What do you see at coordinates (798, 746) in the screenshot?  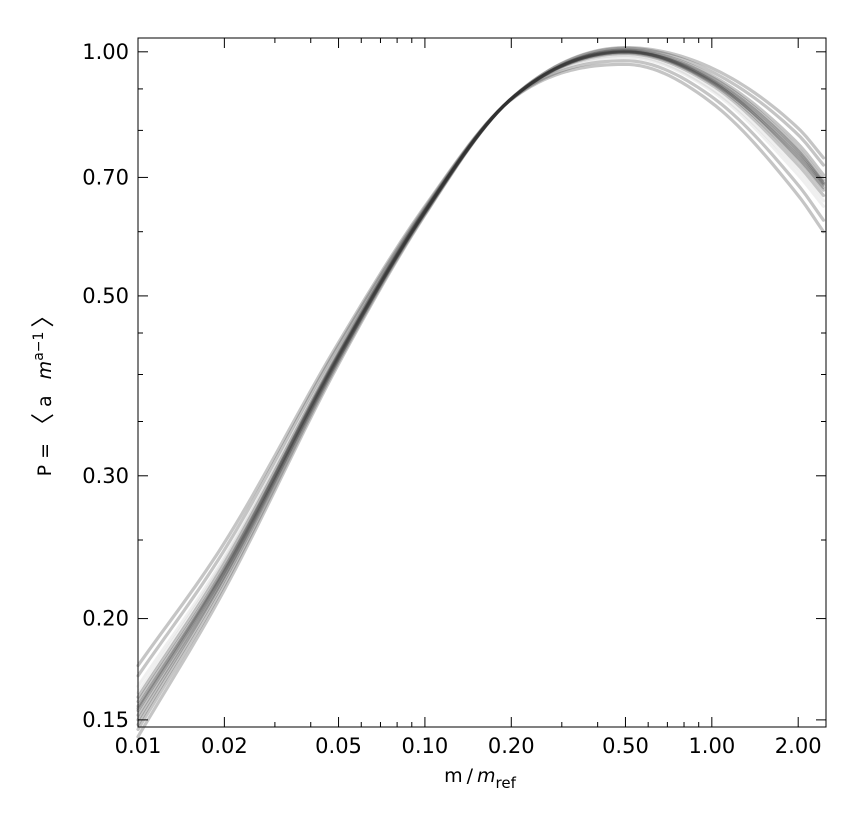 I see `x-tick-label: 2.00` at bounding box center [798, 746].